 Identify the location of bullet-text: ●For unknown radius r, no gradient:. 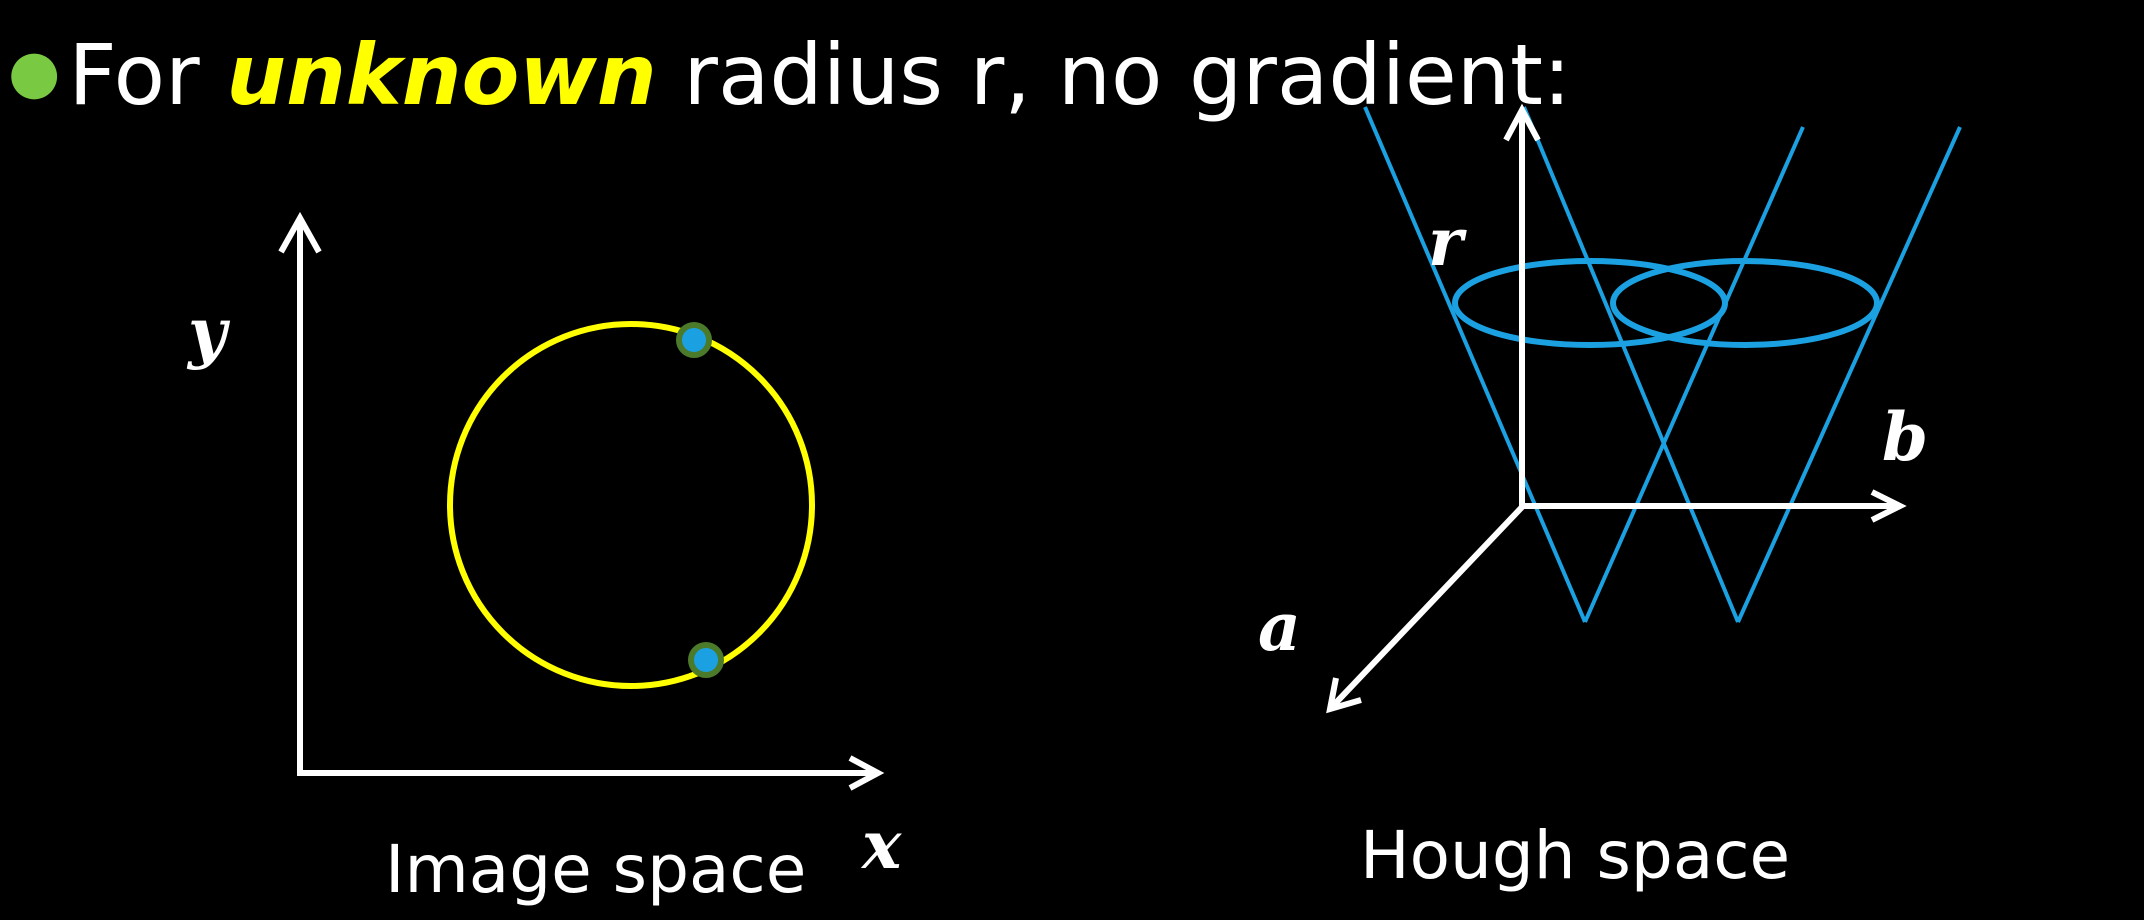
(789, 73).